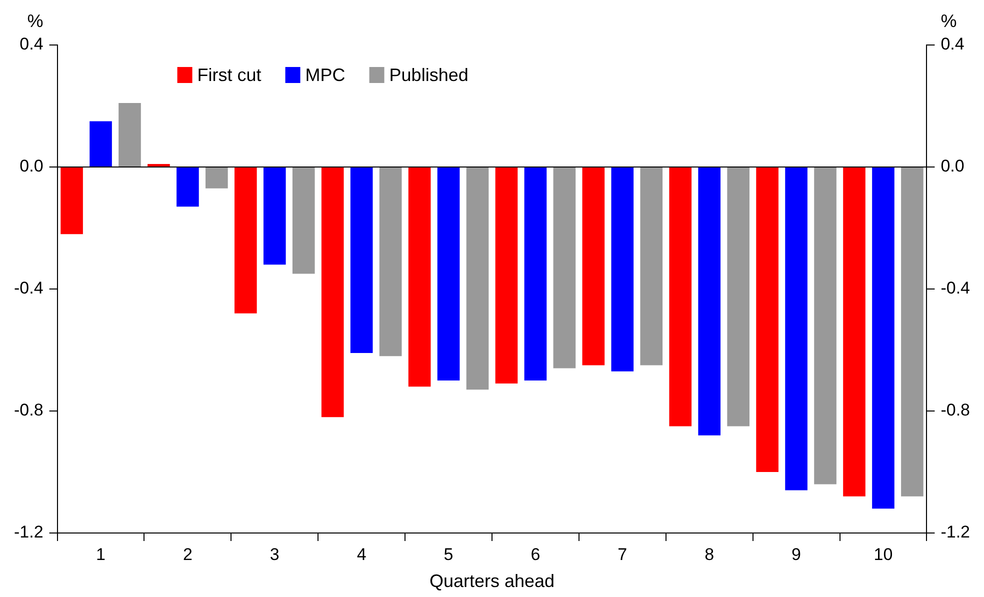  Describe the element at coordinates (187, 554) in the screenshot. I see `x-tick-label: 2` at that location.